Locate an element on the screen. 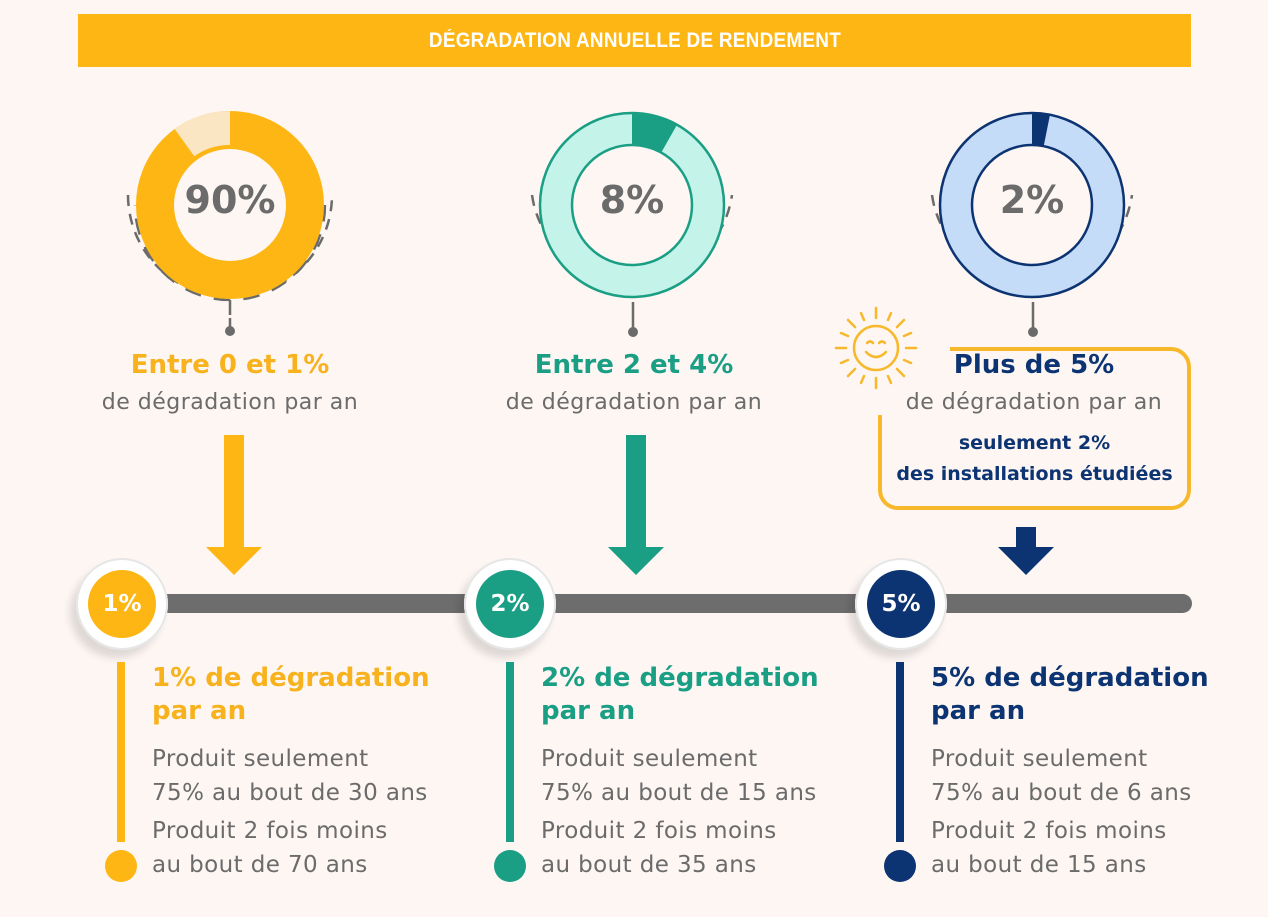  timeline-node-1: 1% is located at coordinates (122, 604).